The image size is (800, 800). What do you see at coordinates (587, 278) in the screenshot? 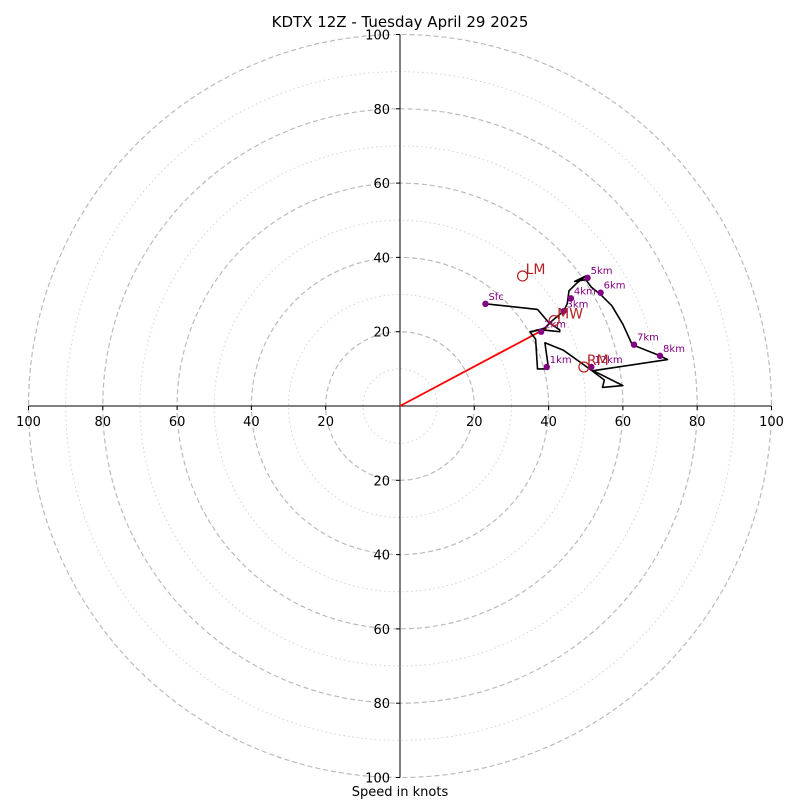
I see `height-marker-5km` at bounding box center [587, 278].